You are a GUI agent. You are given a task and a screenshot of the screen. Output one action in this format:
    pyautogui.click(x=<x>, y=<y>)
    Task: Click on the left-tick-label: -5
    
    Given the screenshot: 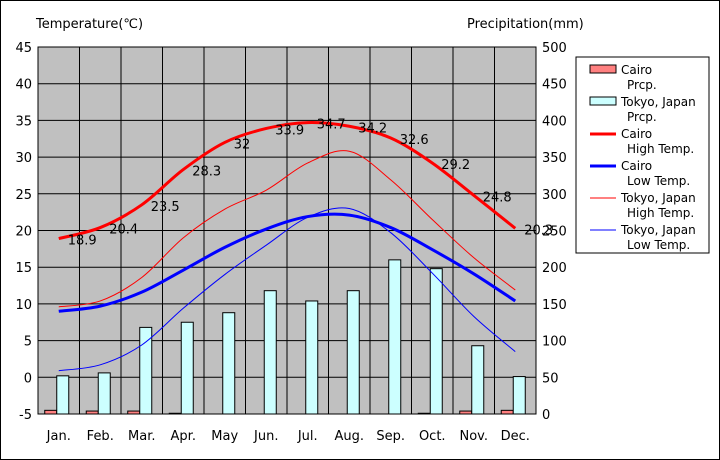 What is the action you would take?
    pyautogui.click(x=25, y=415)
    